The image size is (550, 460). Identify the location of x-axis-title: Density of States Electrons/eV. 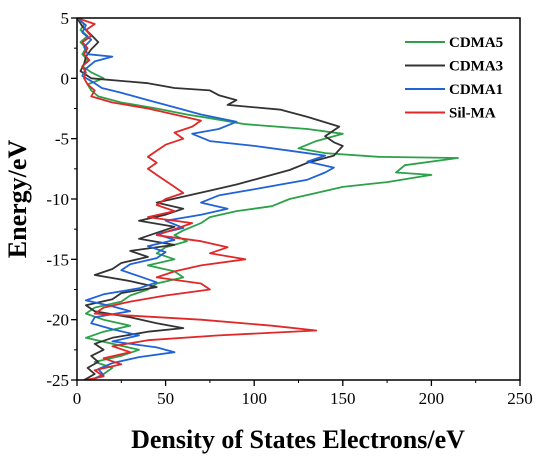
(298, 439).